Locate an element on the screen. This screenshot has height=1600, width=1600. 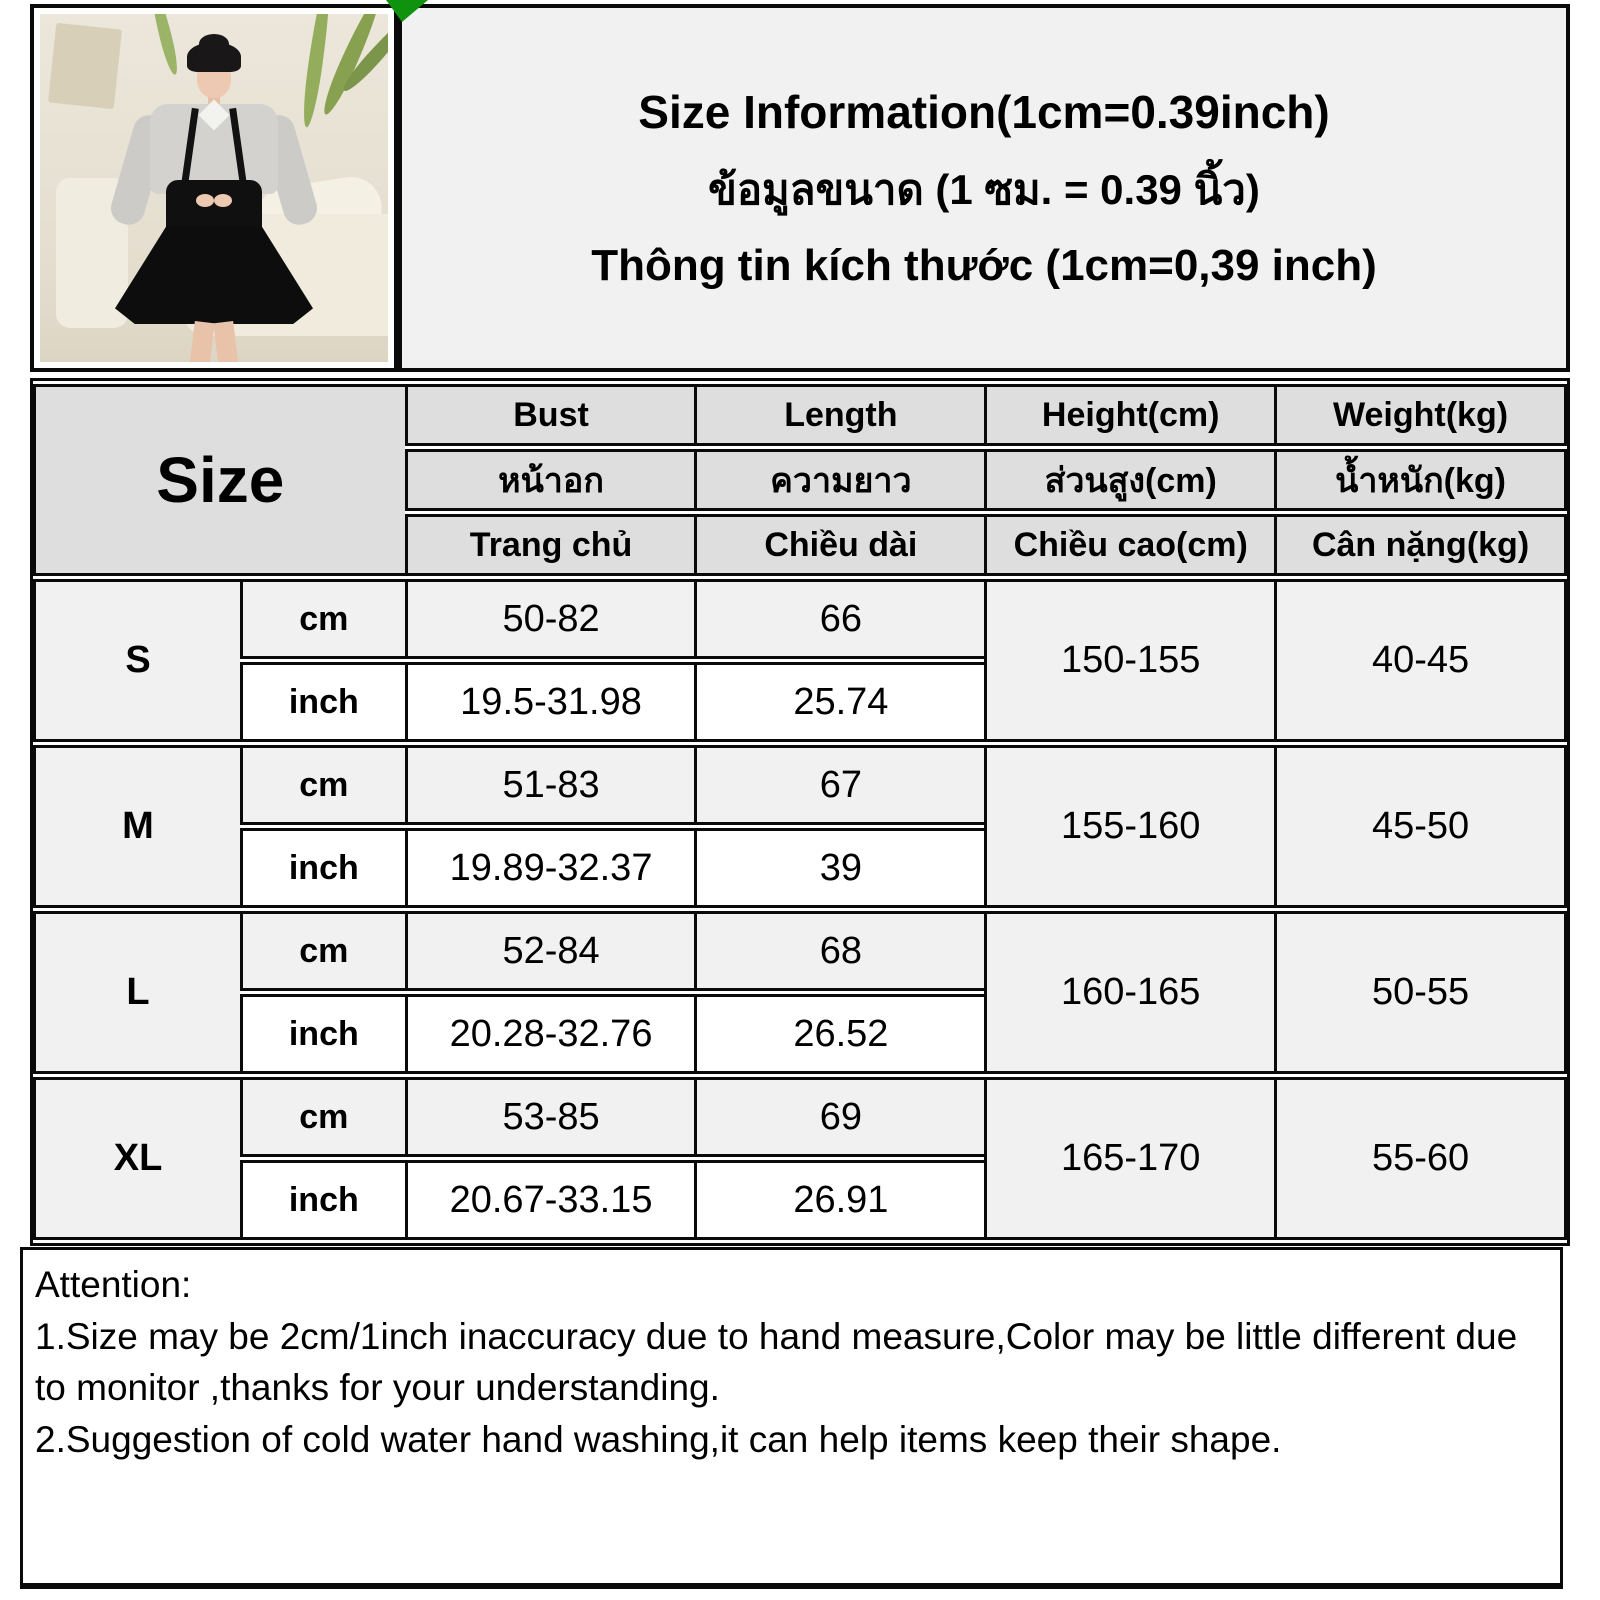
size-row-label-l: L is located at coordinates (137, 992).